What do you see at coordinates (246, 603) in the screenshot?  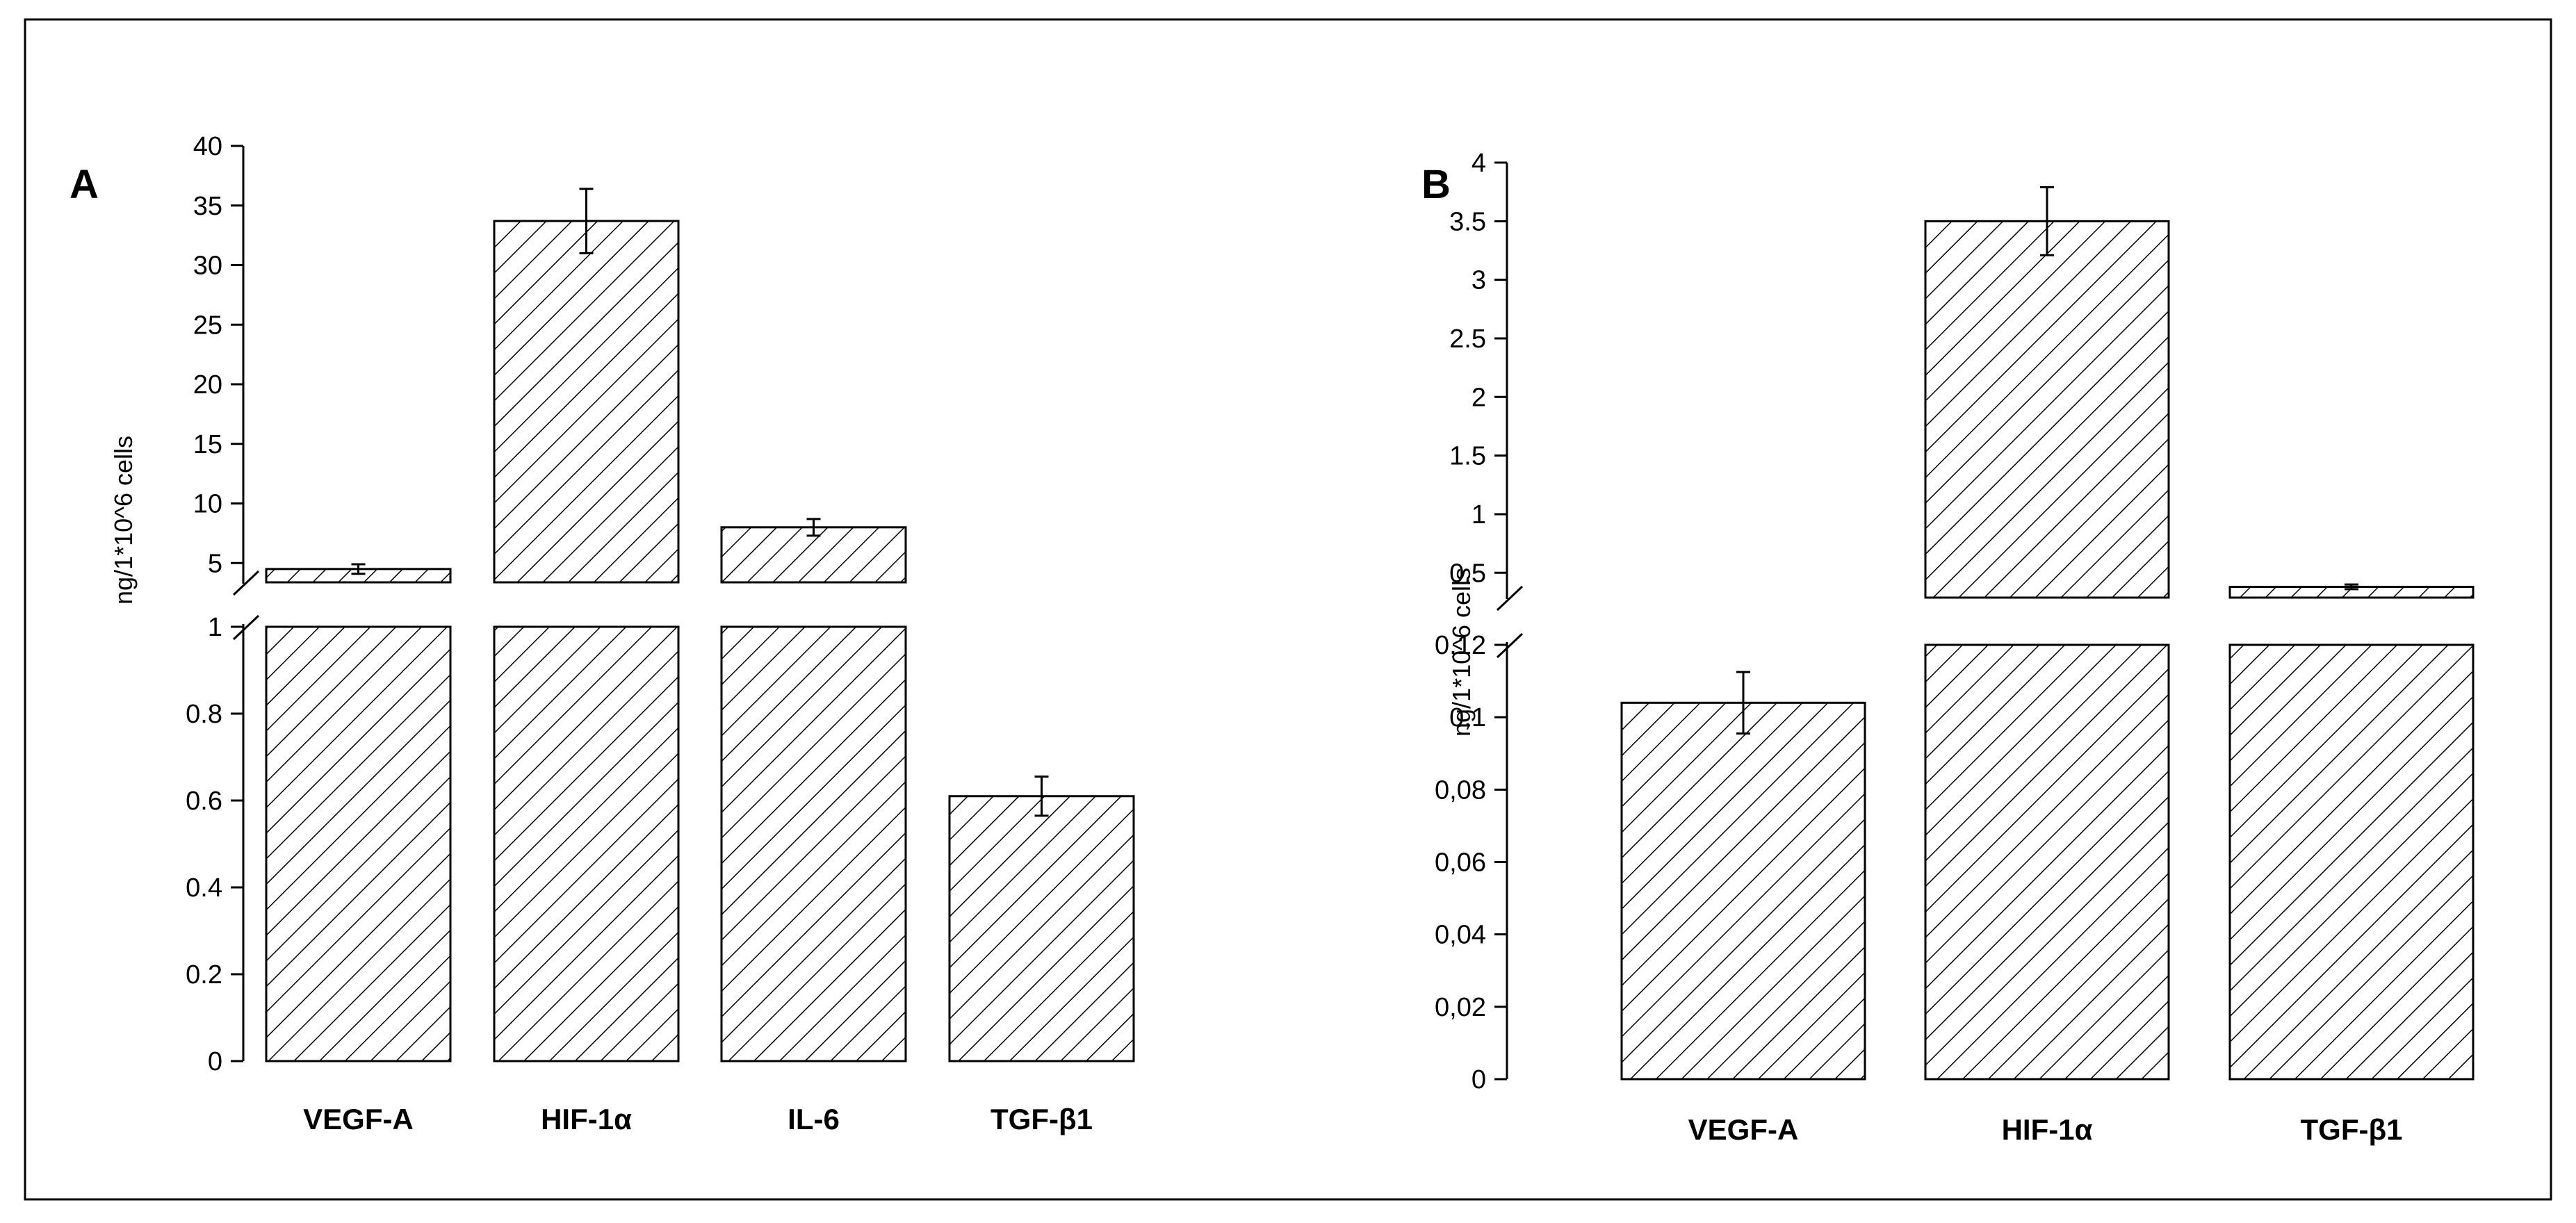 I see `panel-a-axis` at bounding box center [246, 603].